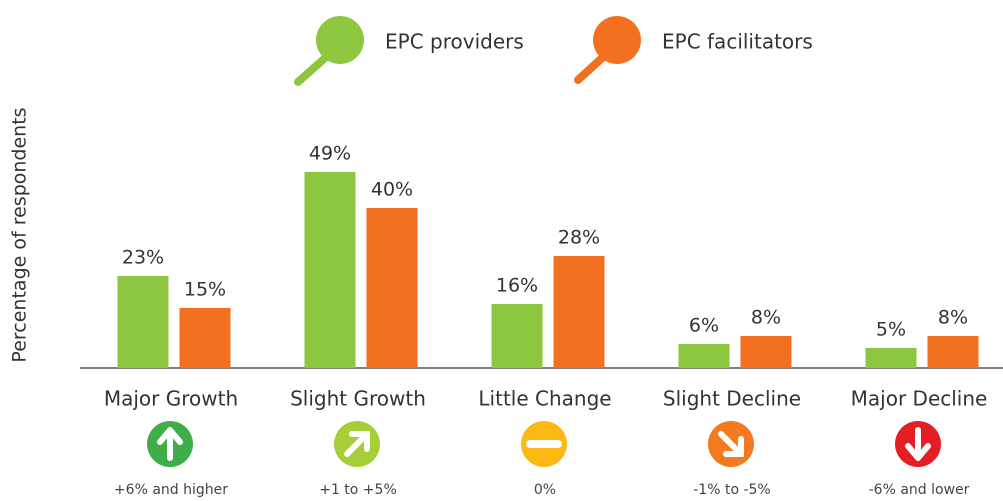 This screenshot has height=501, width=1003. I want to click on category-note: -1% to -5%, so click(731, 490).